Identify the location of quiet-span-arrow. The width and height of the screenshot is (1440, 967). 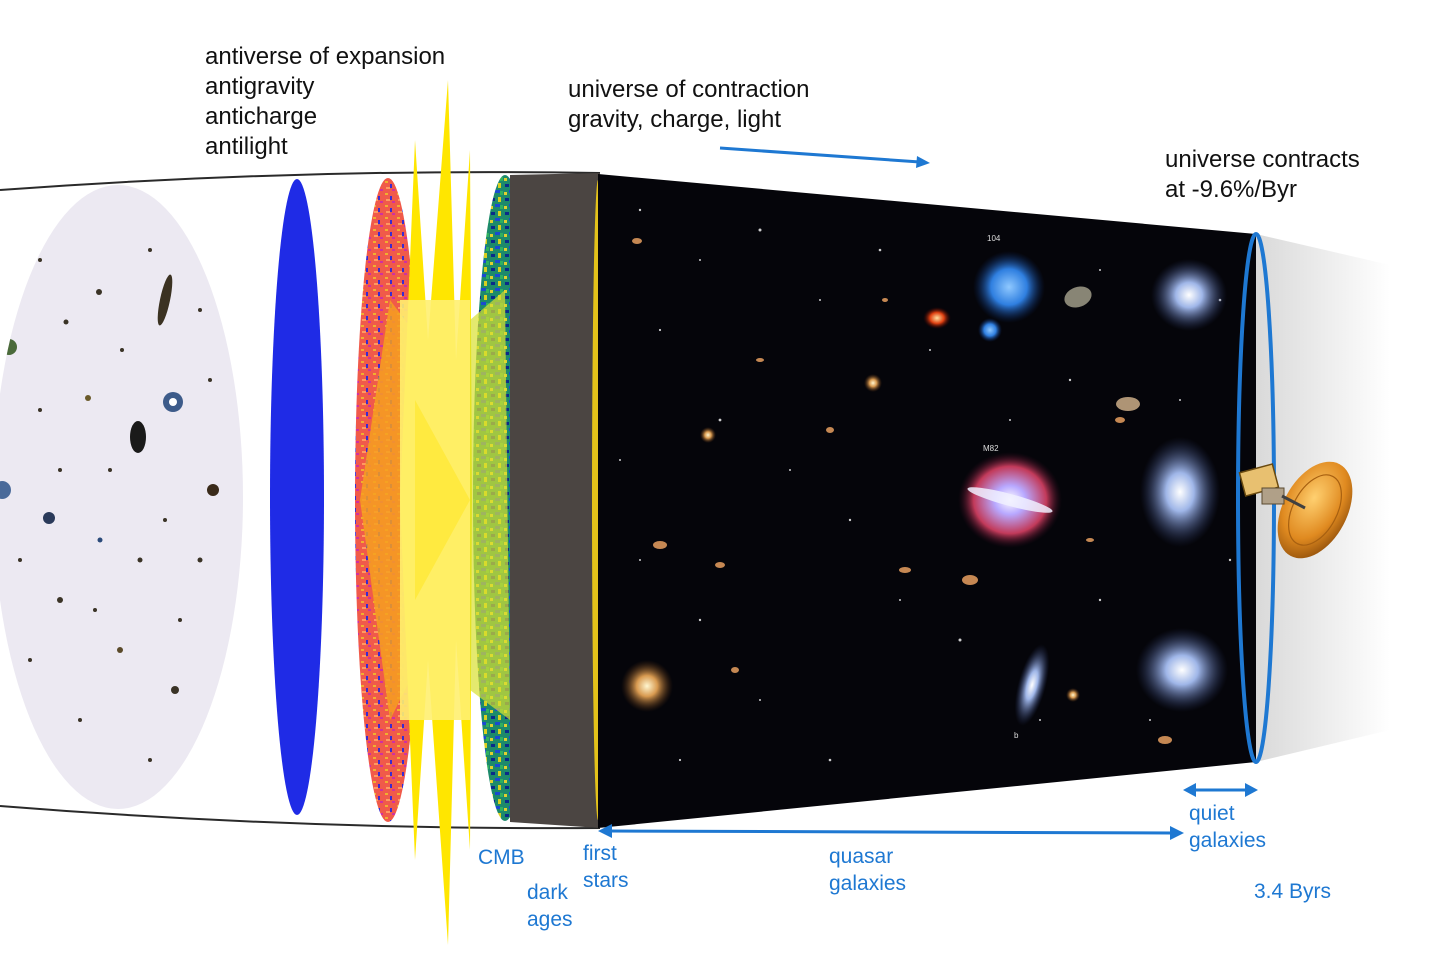
(1220, 790).